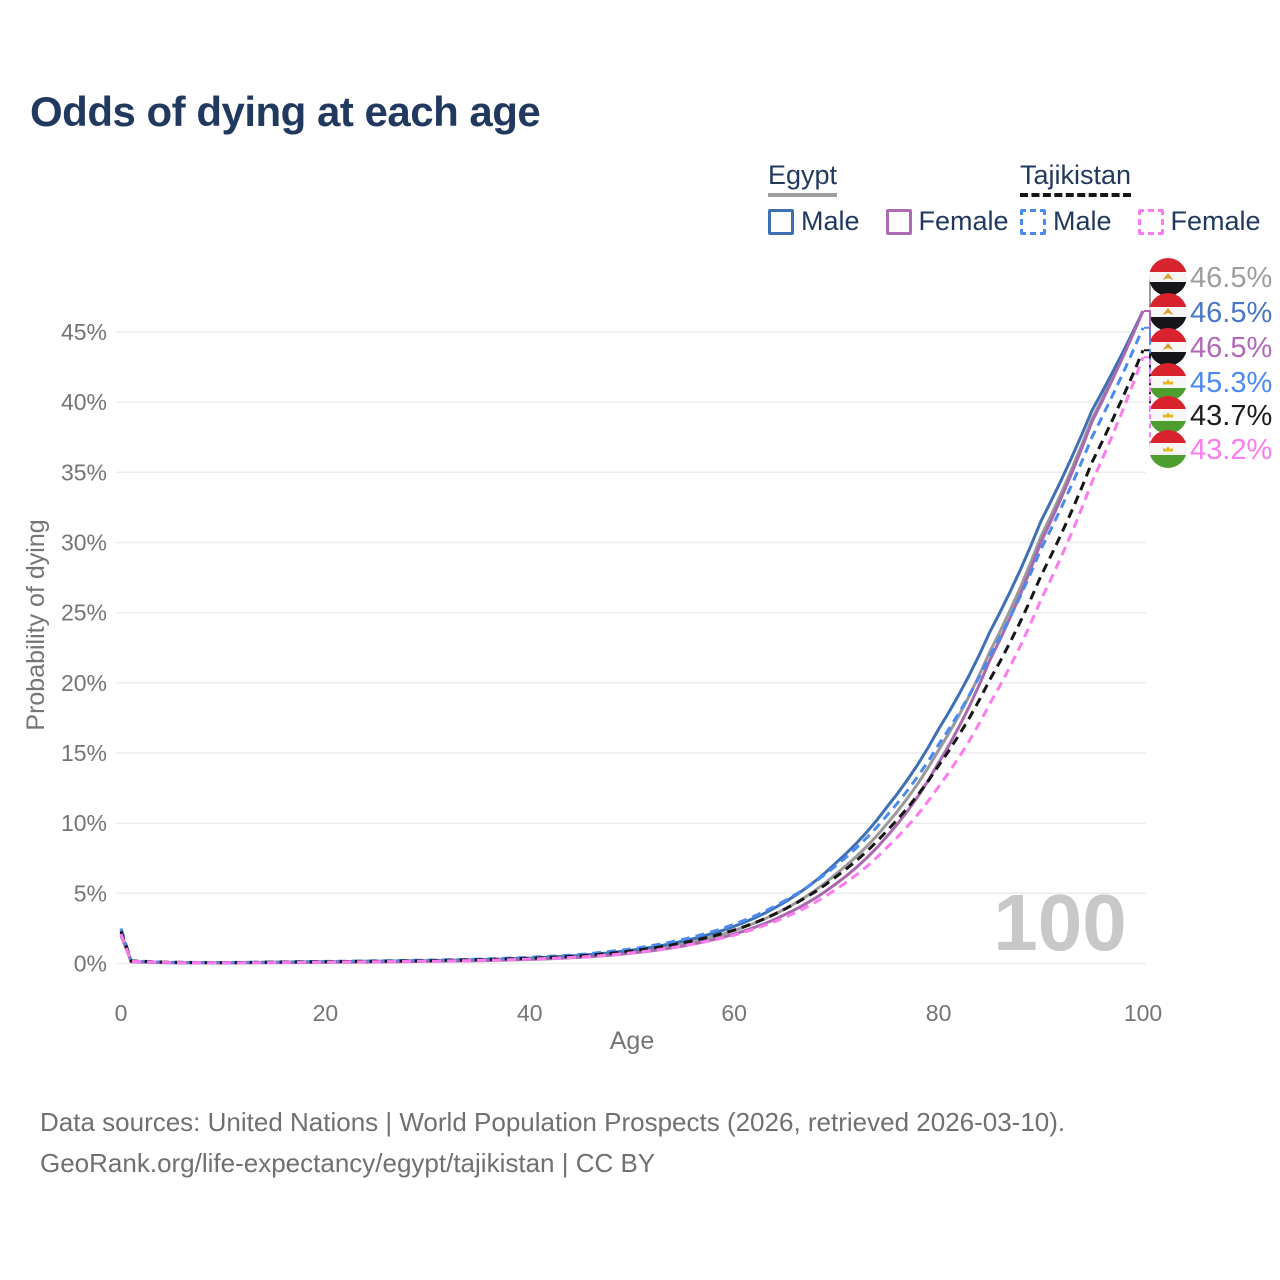 The height and width of the screenshot is (1280, 1280). What do you see at coordinates (84, 823) in the screenshot?
I see `y-tick-label: 10%` at bounding box center [84, 823].